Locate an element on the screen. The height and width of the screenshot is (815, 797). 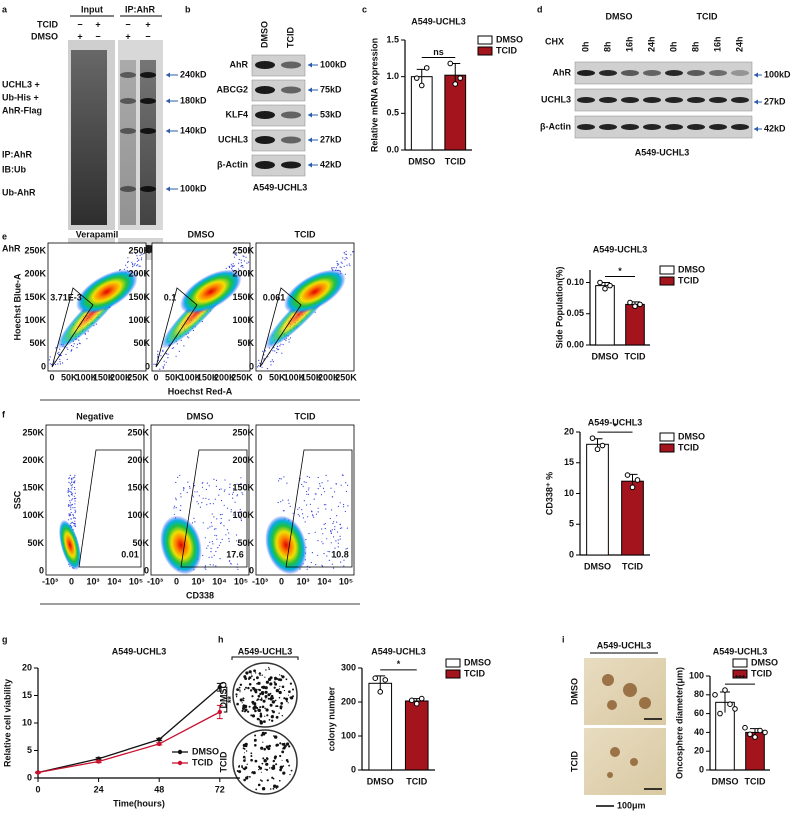
arrow-head is located at coordinates (168, 131).